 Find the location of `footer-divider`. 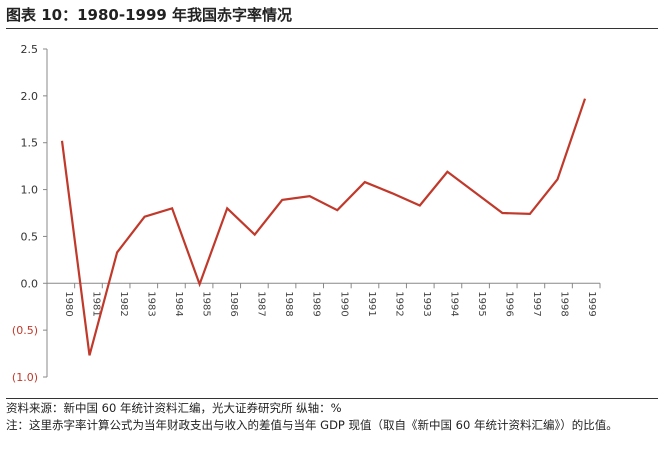

footer-divider is located at coordinates (332, 398).